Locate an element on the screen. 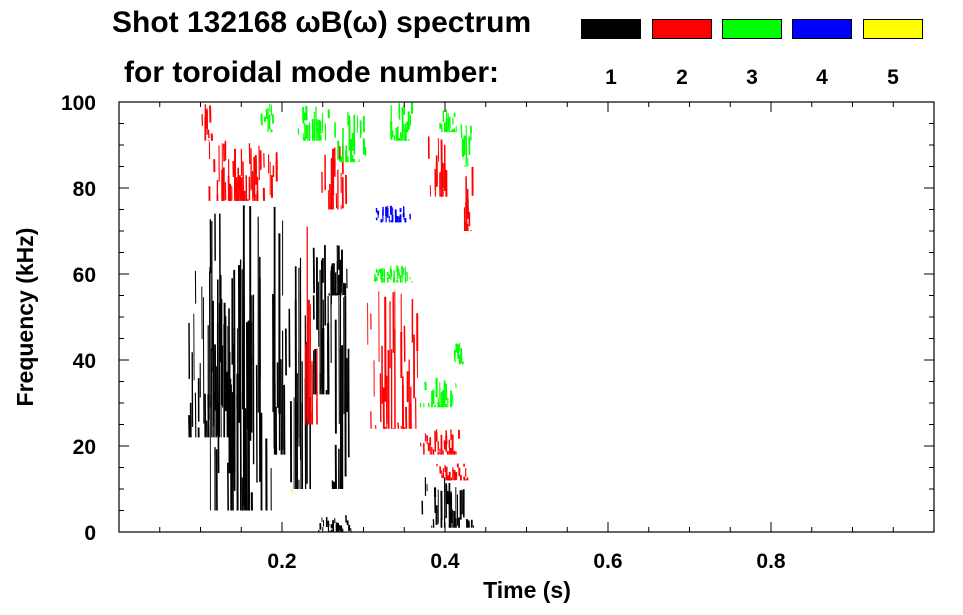 This screenshot has width=963, height=615. y-tick-label: 20 is located at coordinates (84, 447).